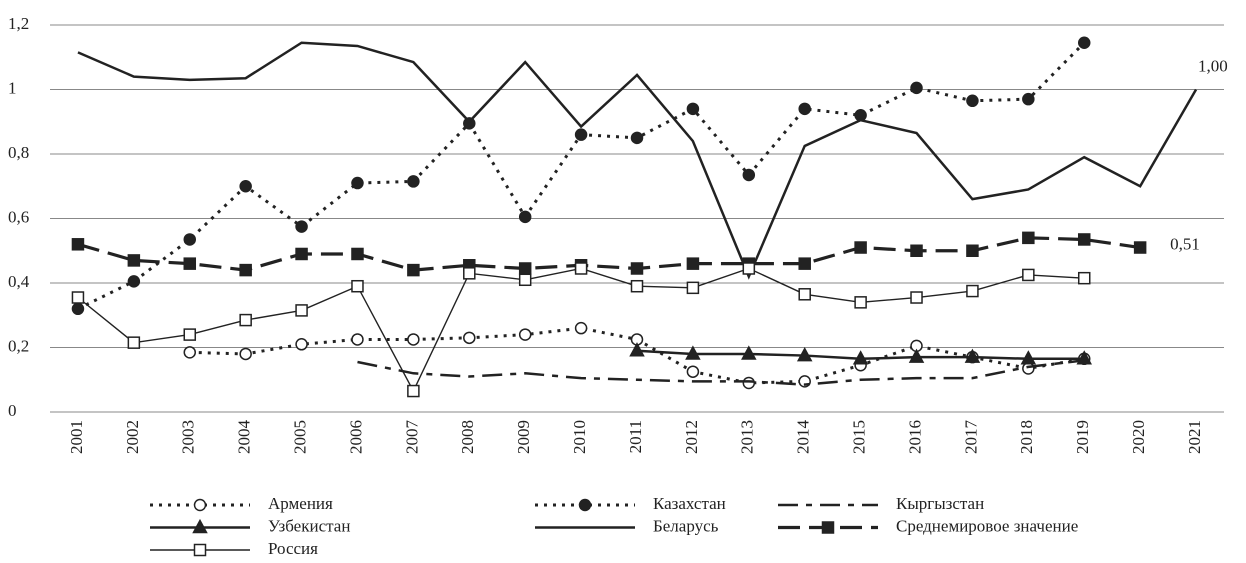 The image size is (1246, 563). I want to click on legend-item: Армения, so click(241, 503).